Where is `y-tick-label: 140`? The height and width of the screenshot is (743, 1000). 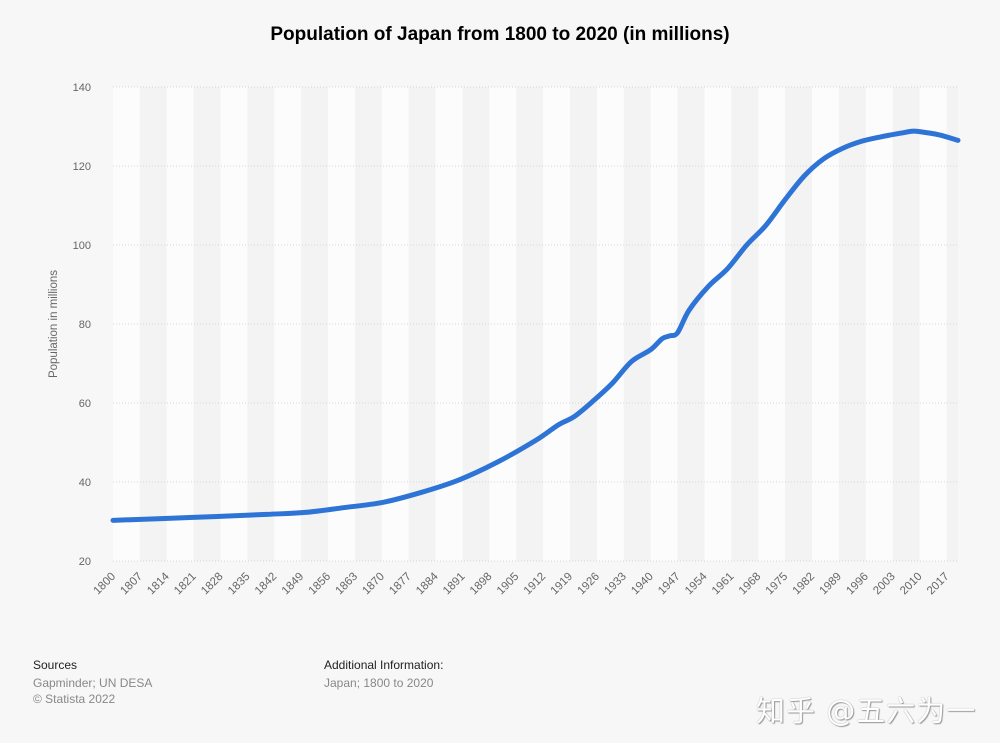
y-tick-label: 140 is located at coordinates (82, 88).